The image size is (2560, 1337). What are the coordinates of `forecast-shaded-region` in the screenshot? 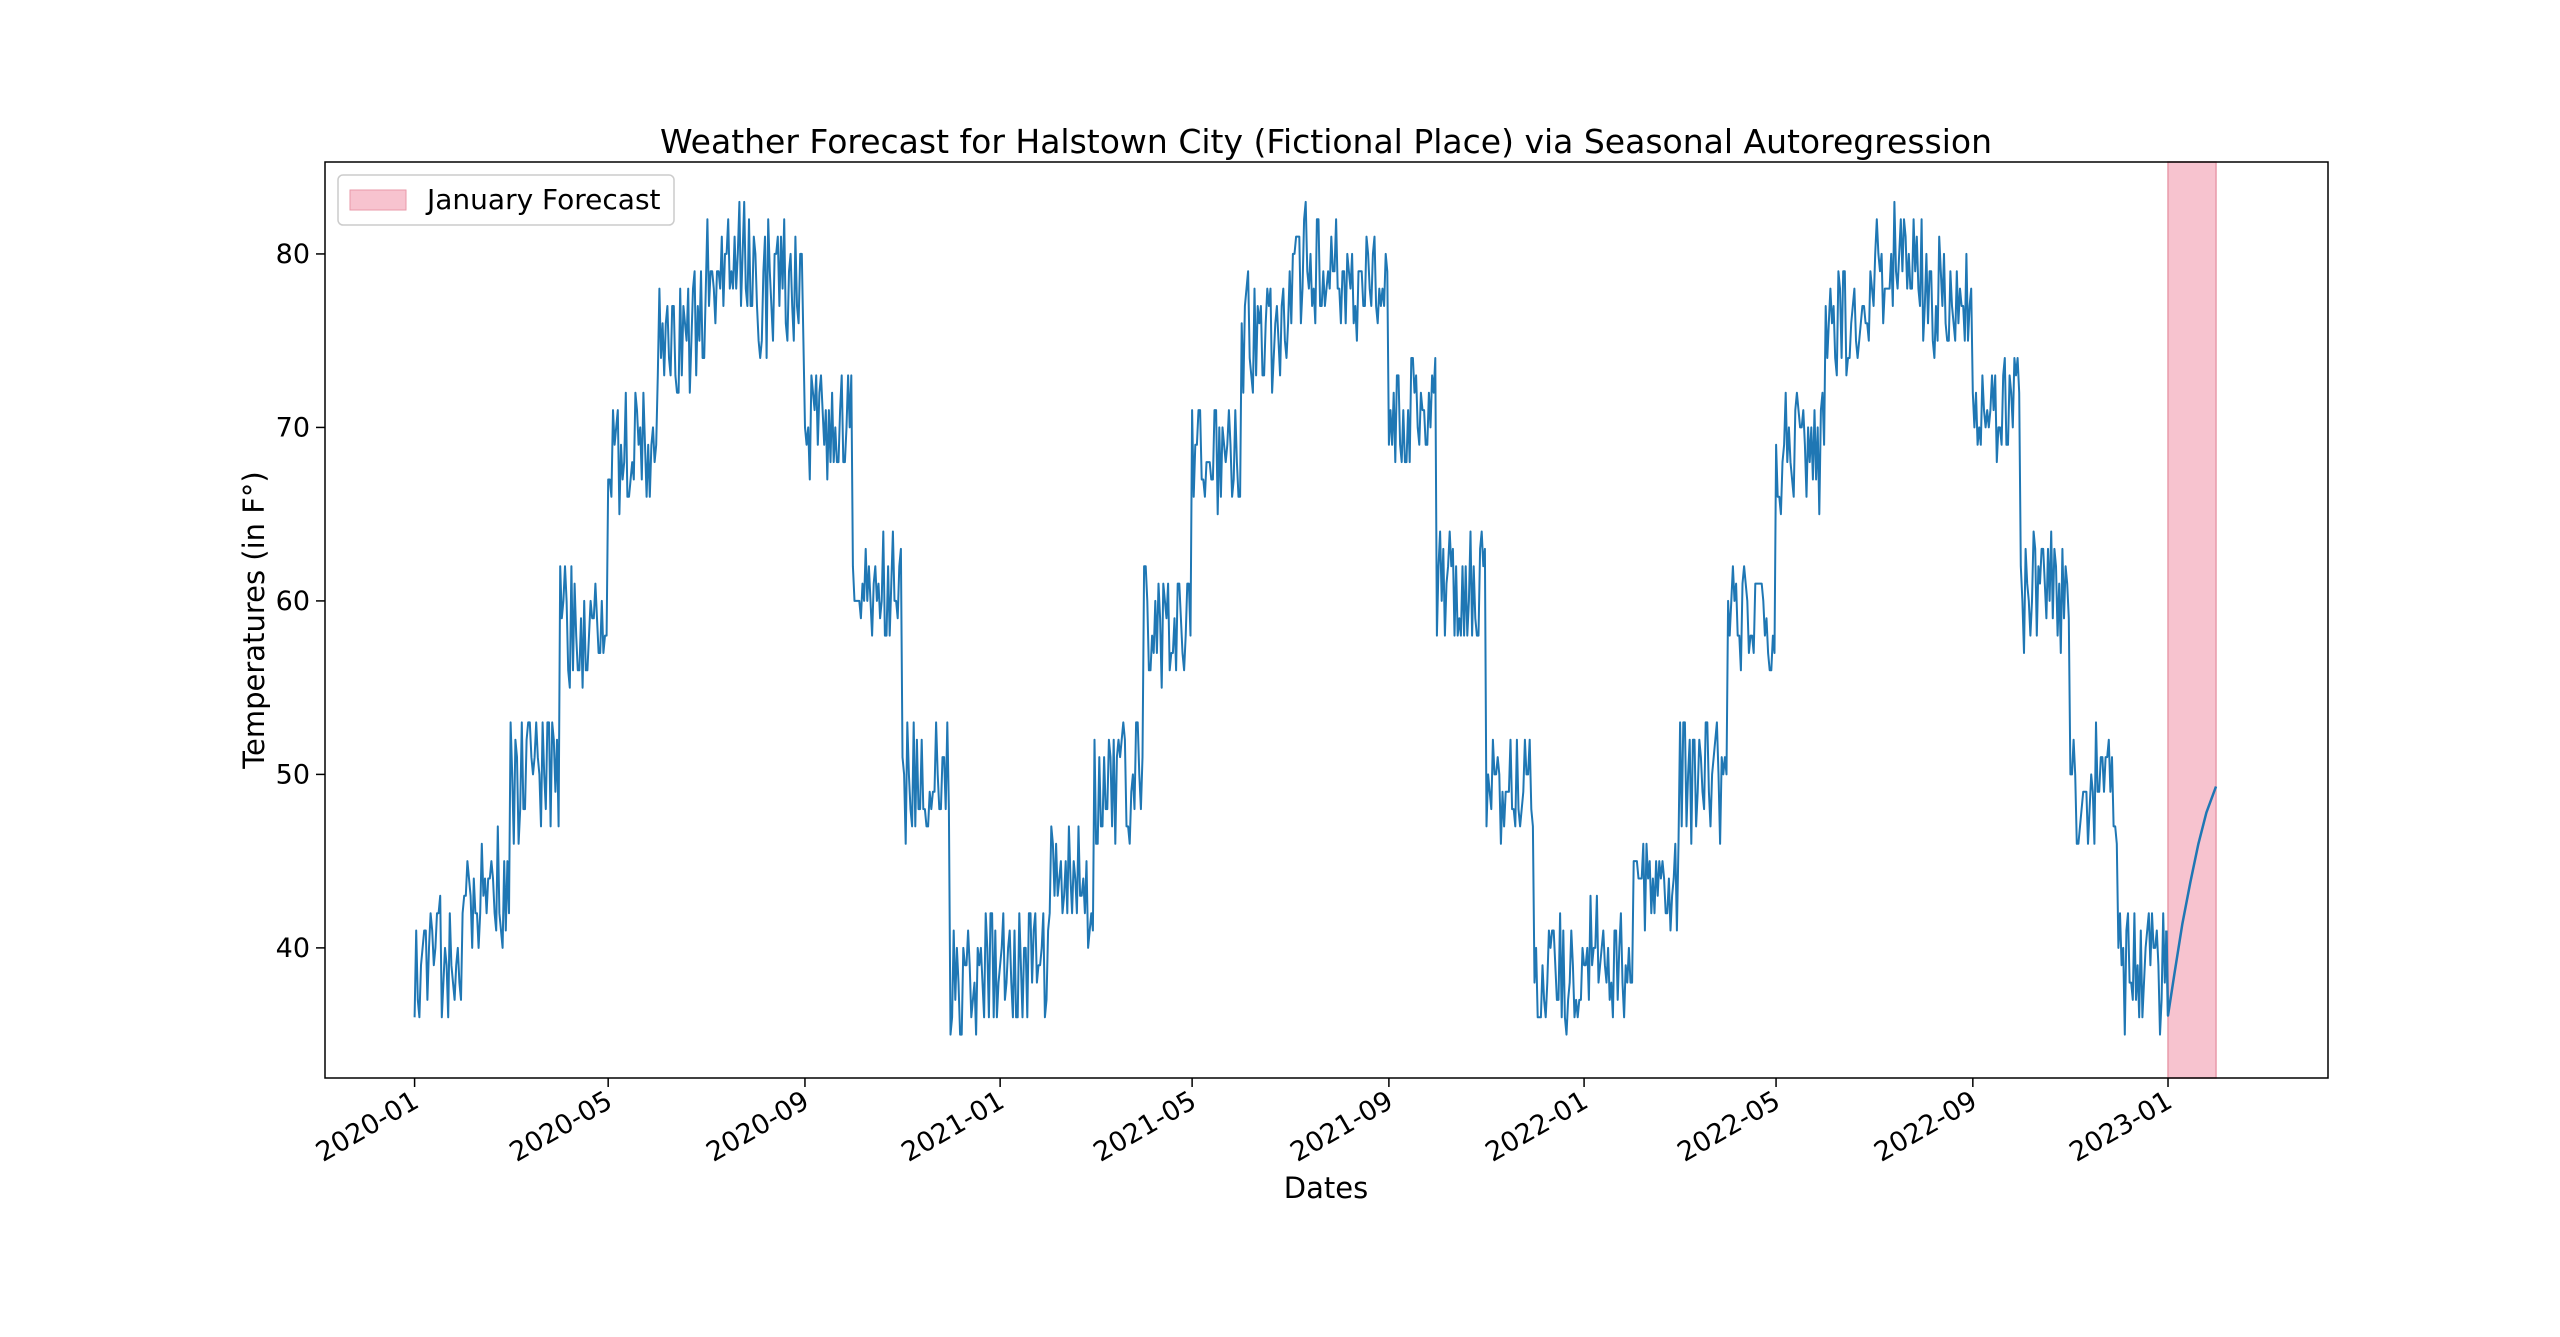 It's located at (2192, 620).